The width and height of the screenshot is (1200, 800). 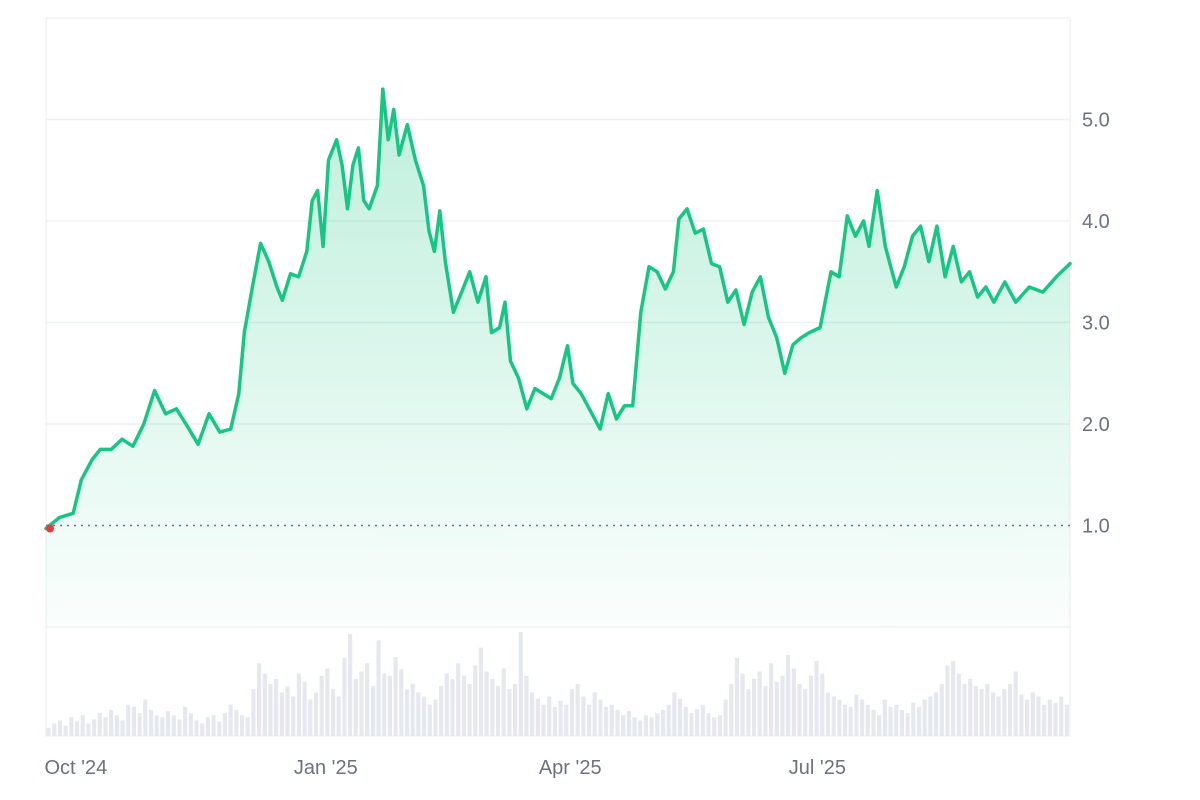 I want to click on x-tick-label: Jul '25, so click(x=817, y=768).